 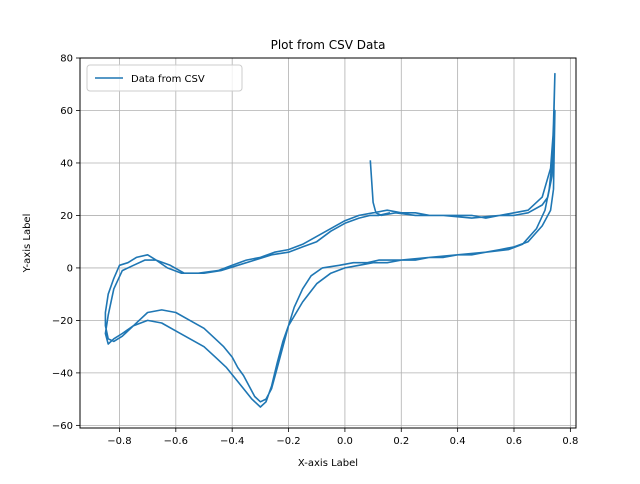 What do you see at coordinates (328, 463) in the screenshot?
I see `x-axis-label: X-axis Label` at bounding box center [328, 463].